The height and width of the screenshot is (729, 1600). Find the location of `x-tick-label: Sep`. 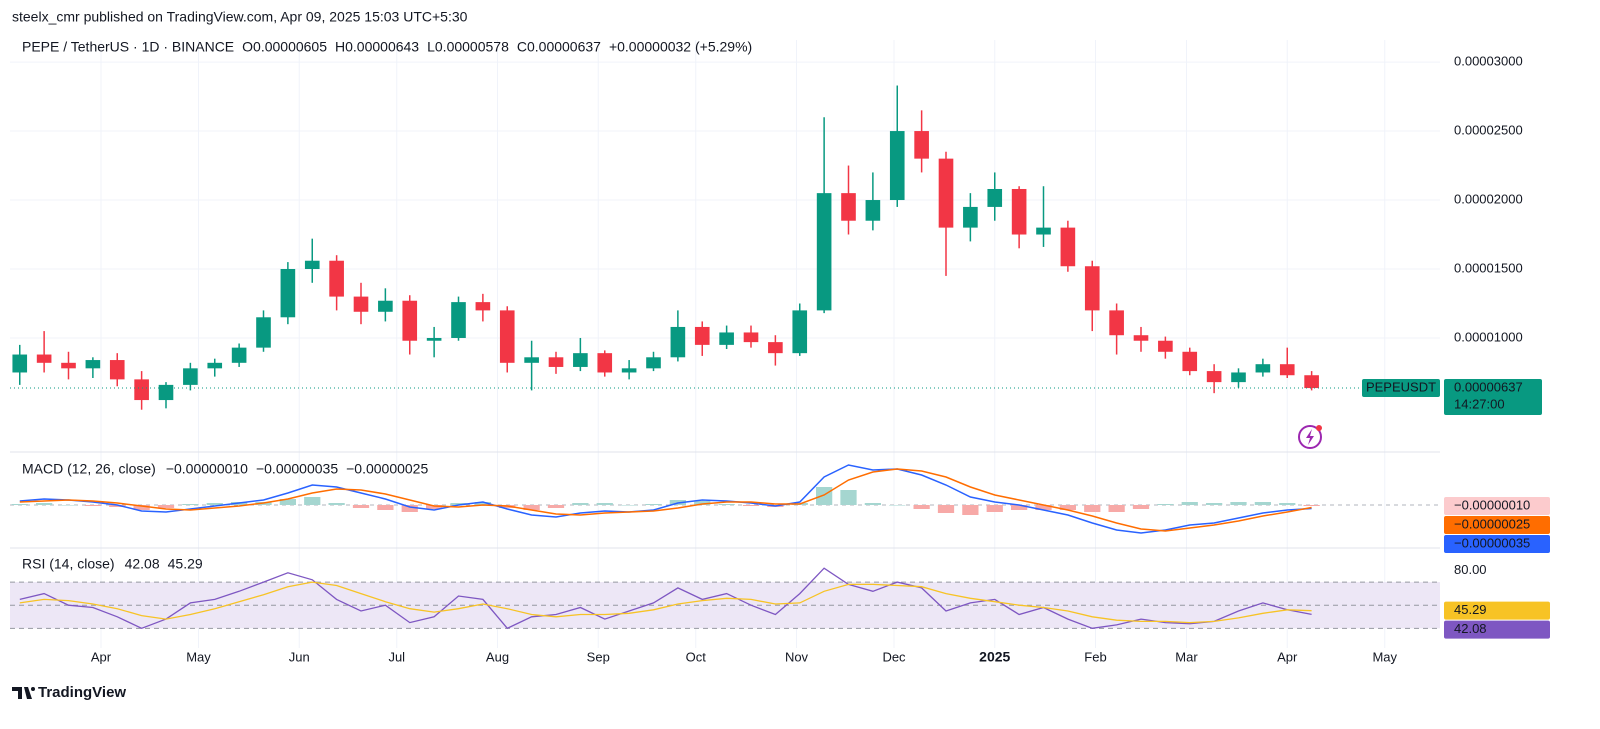

x-tick-label: Sep is located at coordinates (598, 656).